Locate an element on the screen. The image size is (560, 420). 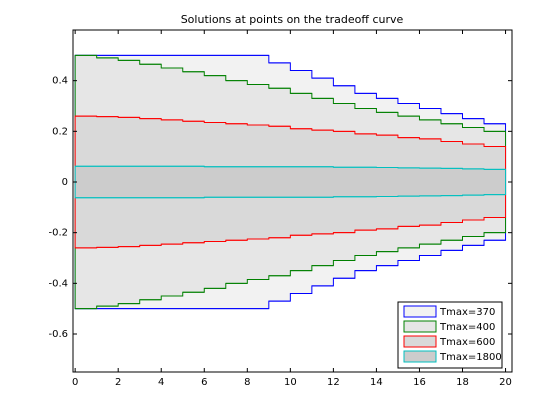
x-tick-label: 12 is located at coordinates (333, 382).